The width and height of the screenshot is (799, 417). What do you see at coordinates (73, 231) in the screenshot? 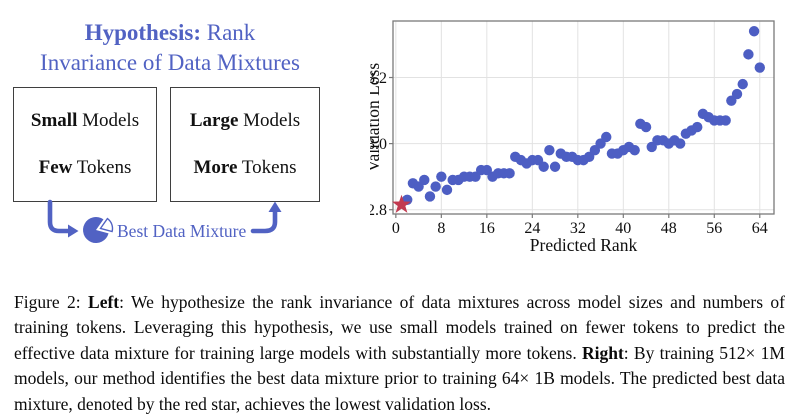
I see `down-right-arrowhead-icon` at bounding box center [73, 231].